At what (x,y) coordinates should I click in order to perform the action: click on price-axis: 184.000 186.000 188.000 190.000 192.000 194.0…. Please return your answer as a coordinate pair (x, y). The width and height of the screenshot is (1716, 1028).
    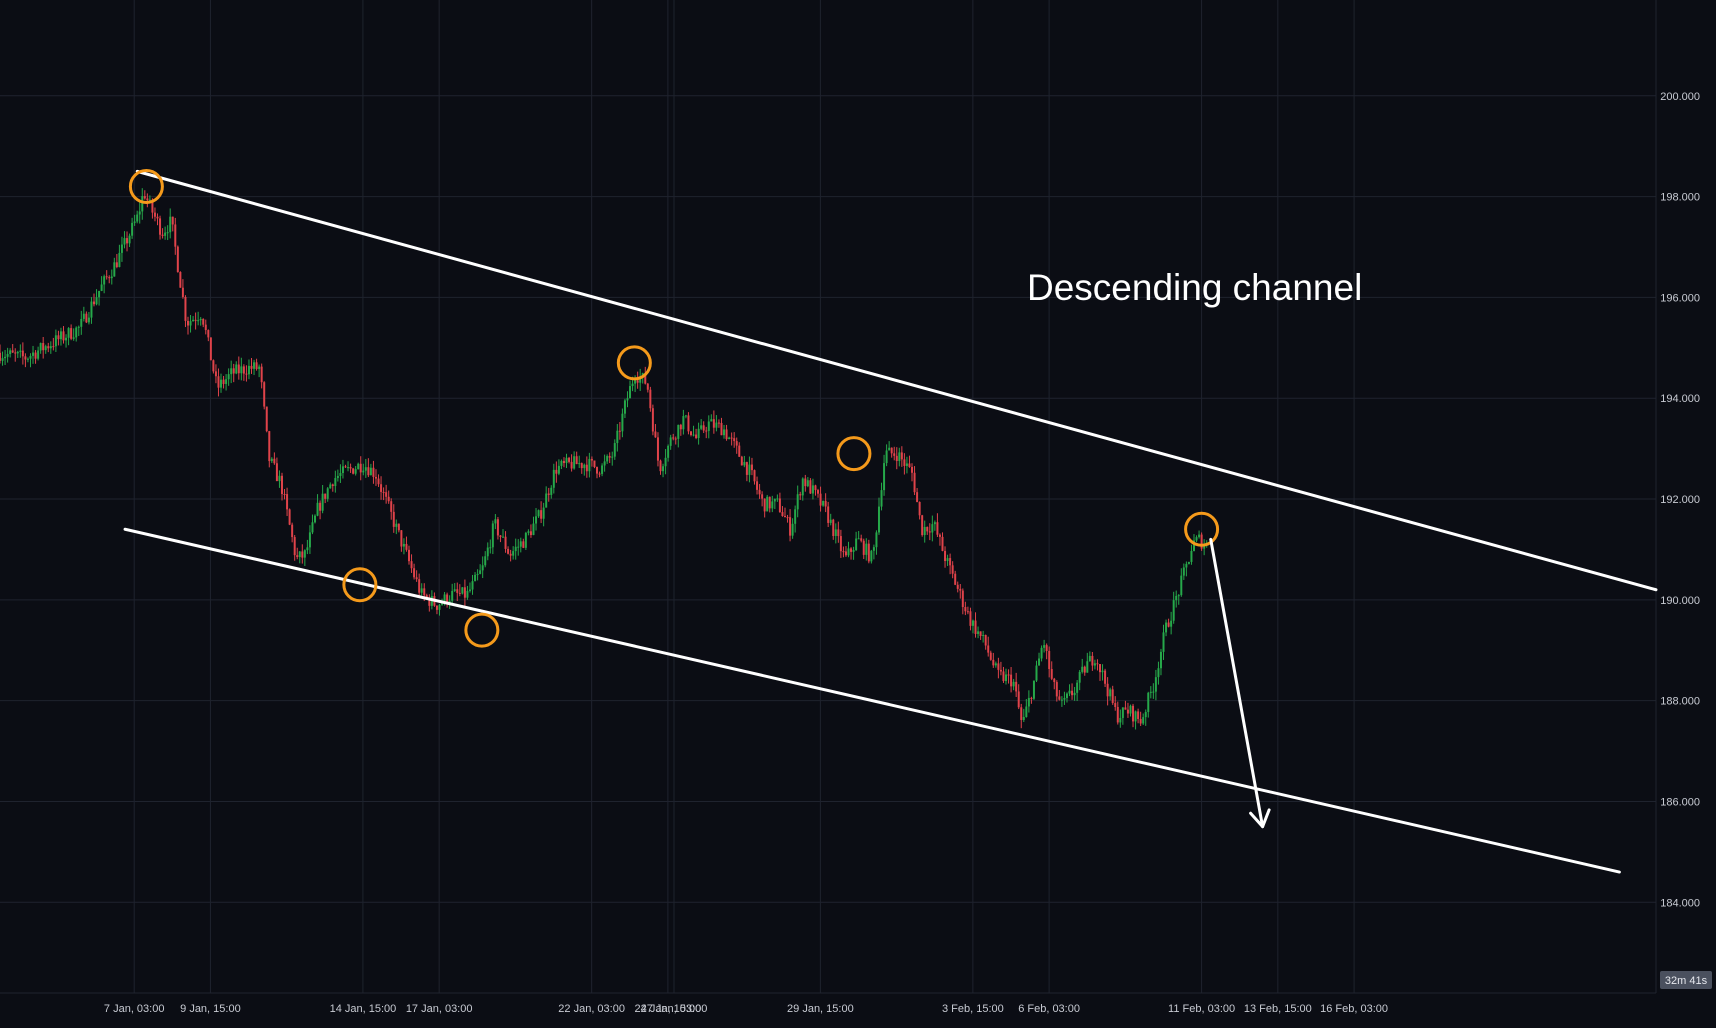
    Looking at the image, I should click on (1680, 500).